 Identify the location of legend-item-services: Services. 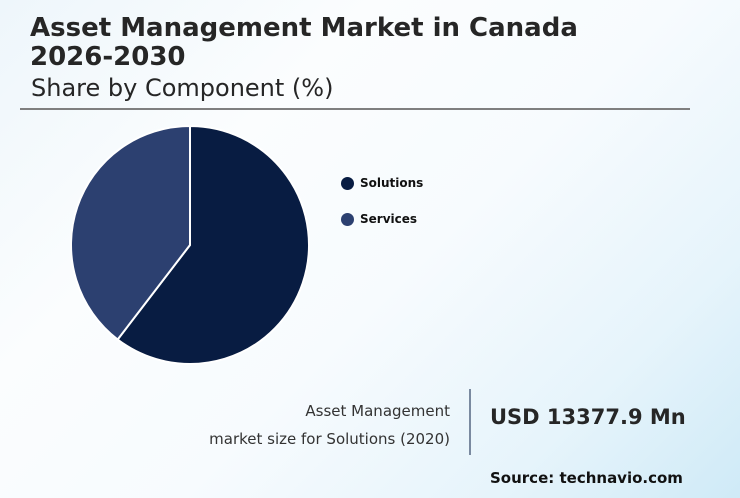
(382, 219).